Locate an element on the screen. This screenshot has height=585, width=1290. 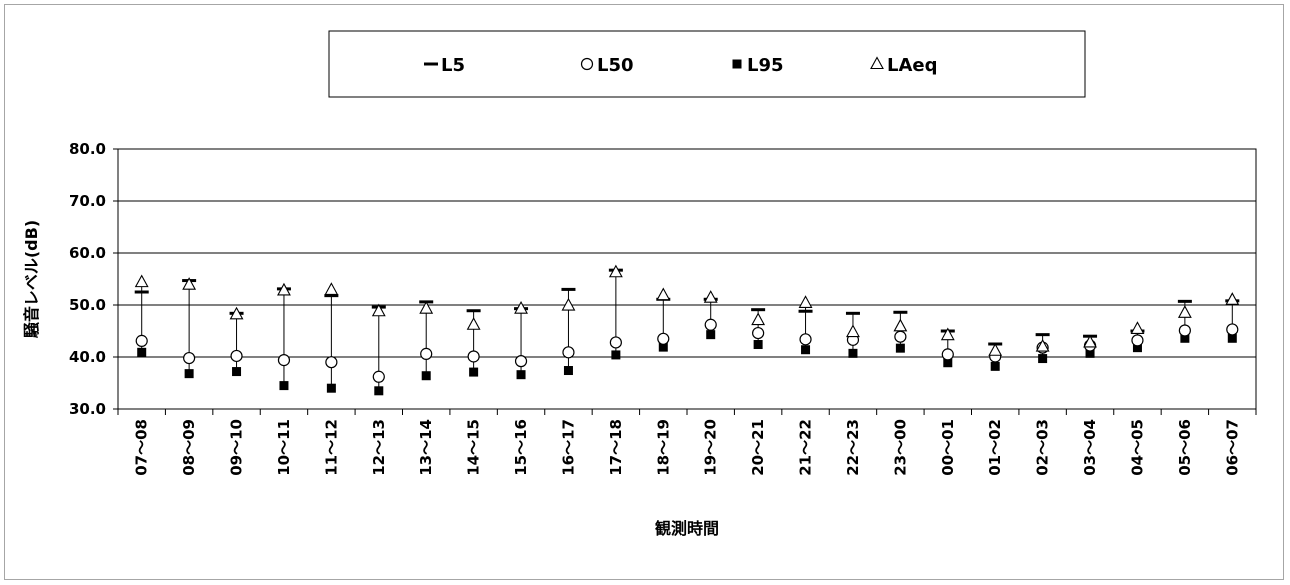
x-tick-label: 18～19 is located at coordinates (663, 447).